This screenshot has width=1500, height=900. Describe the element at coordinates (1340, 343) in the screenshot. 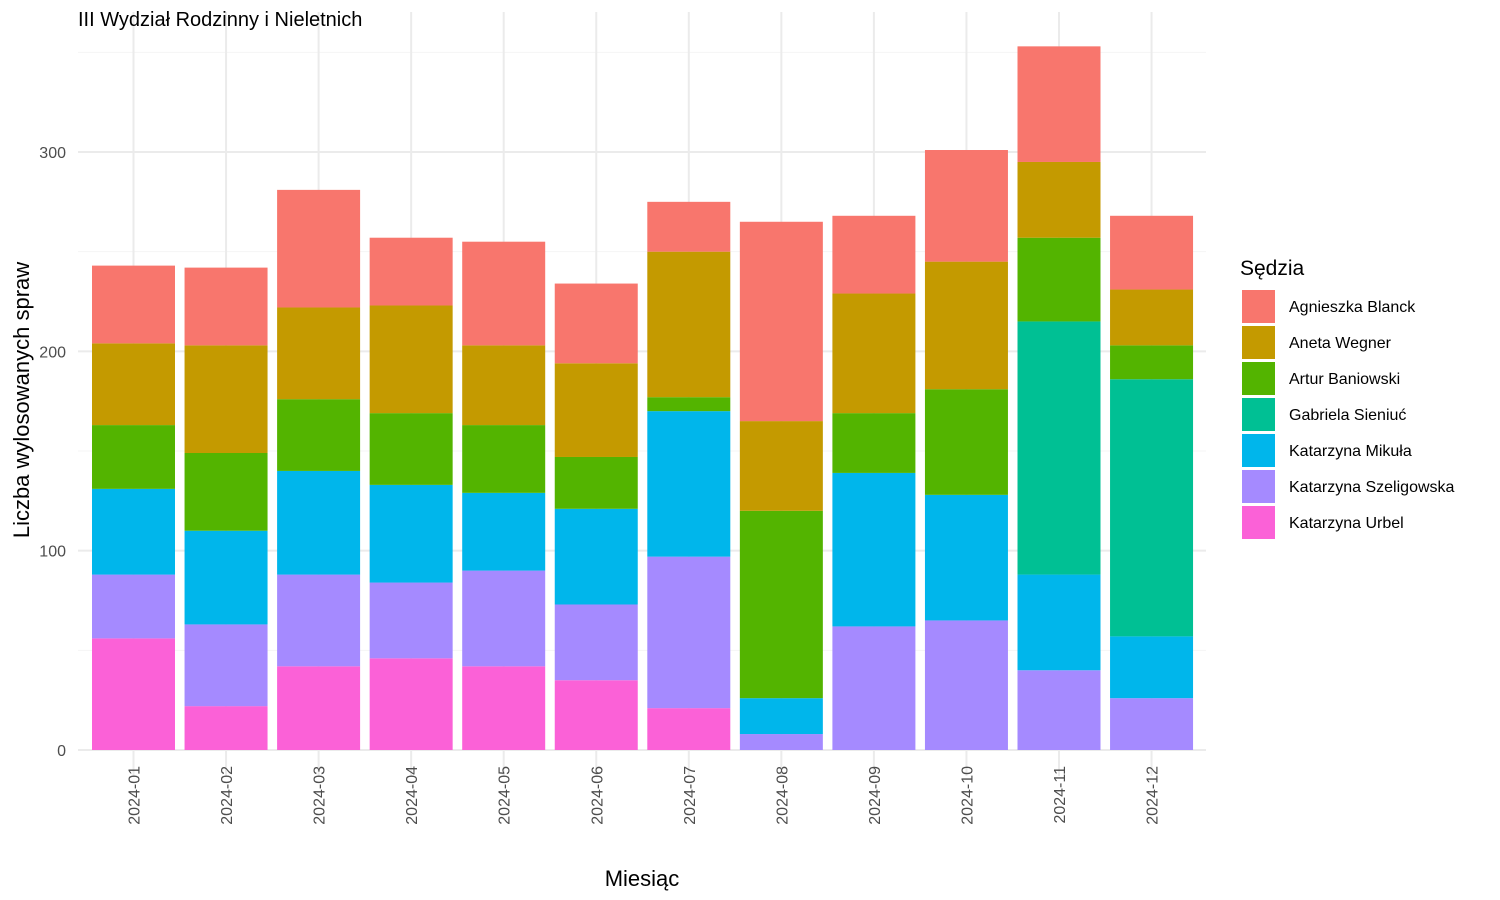

I see `legend-label: Aneta Wegner` at that location.